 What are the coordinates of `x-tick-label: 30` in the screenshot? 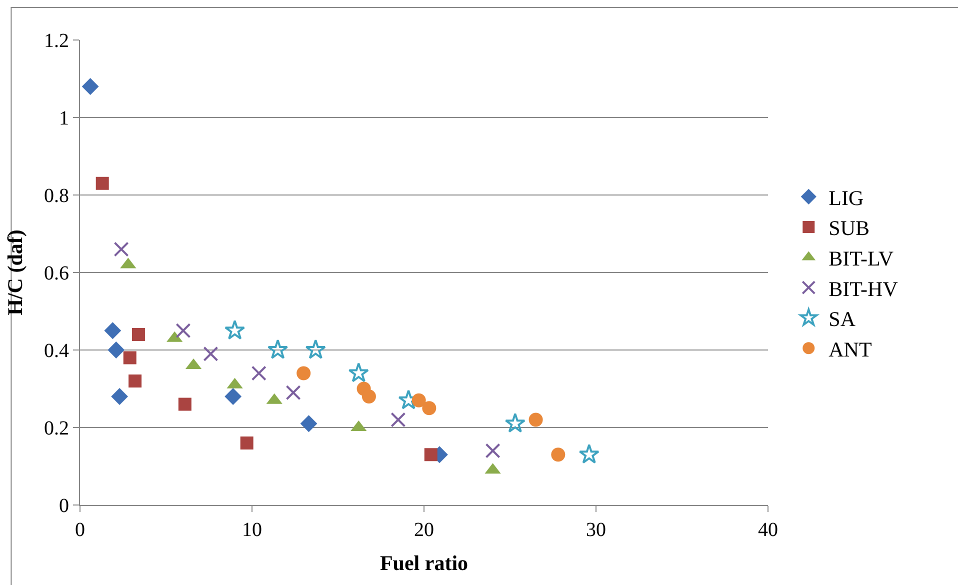 It's located at (596, 530).